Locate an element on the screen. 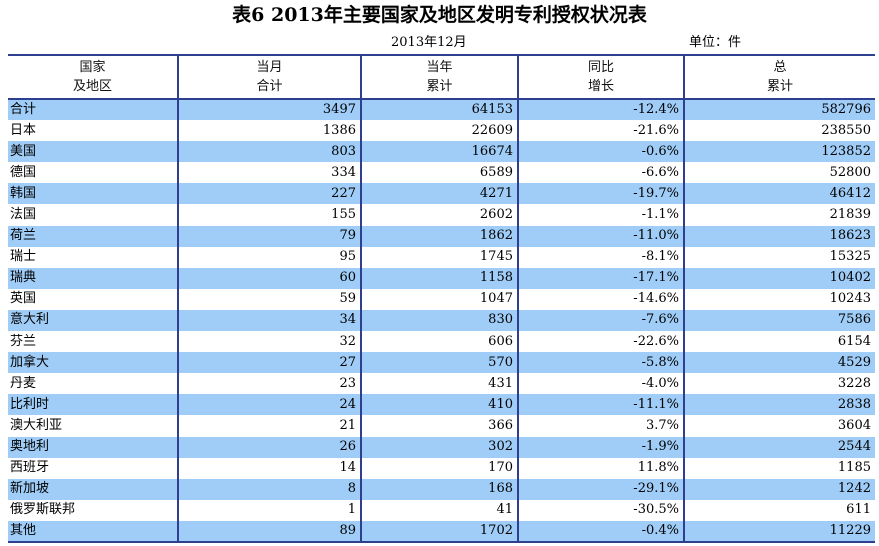 Image resolution: width=879 pixels, height=546 pixels. header-line: 增长 is located at coordinates (600, 86).